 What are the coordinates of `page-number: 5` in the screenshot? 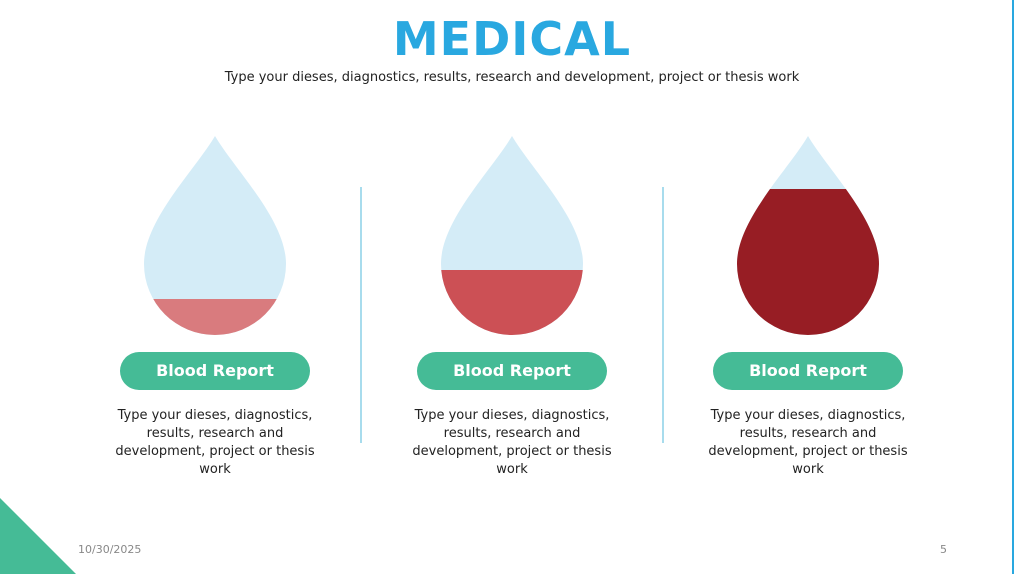 It's located at (943, 549).